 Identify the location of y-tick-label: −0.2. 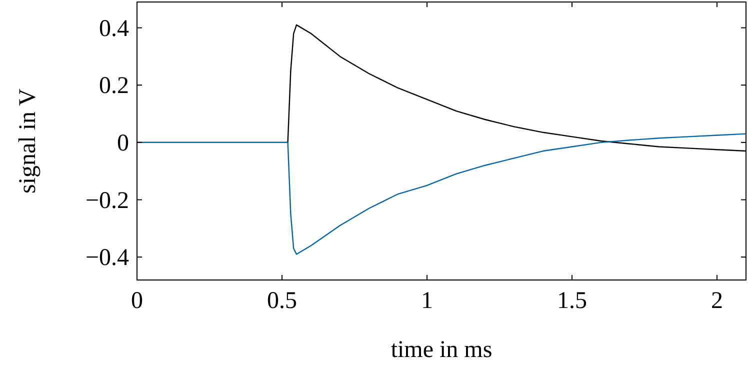
(107, 201).